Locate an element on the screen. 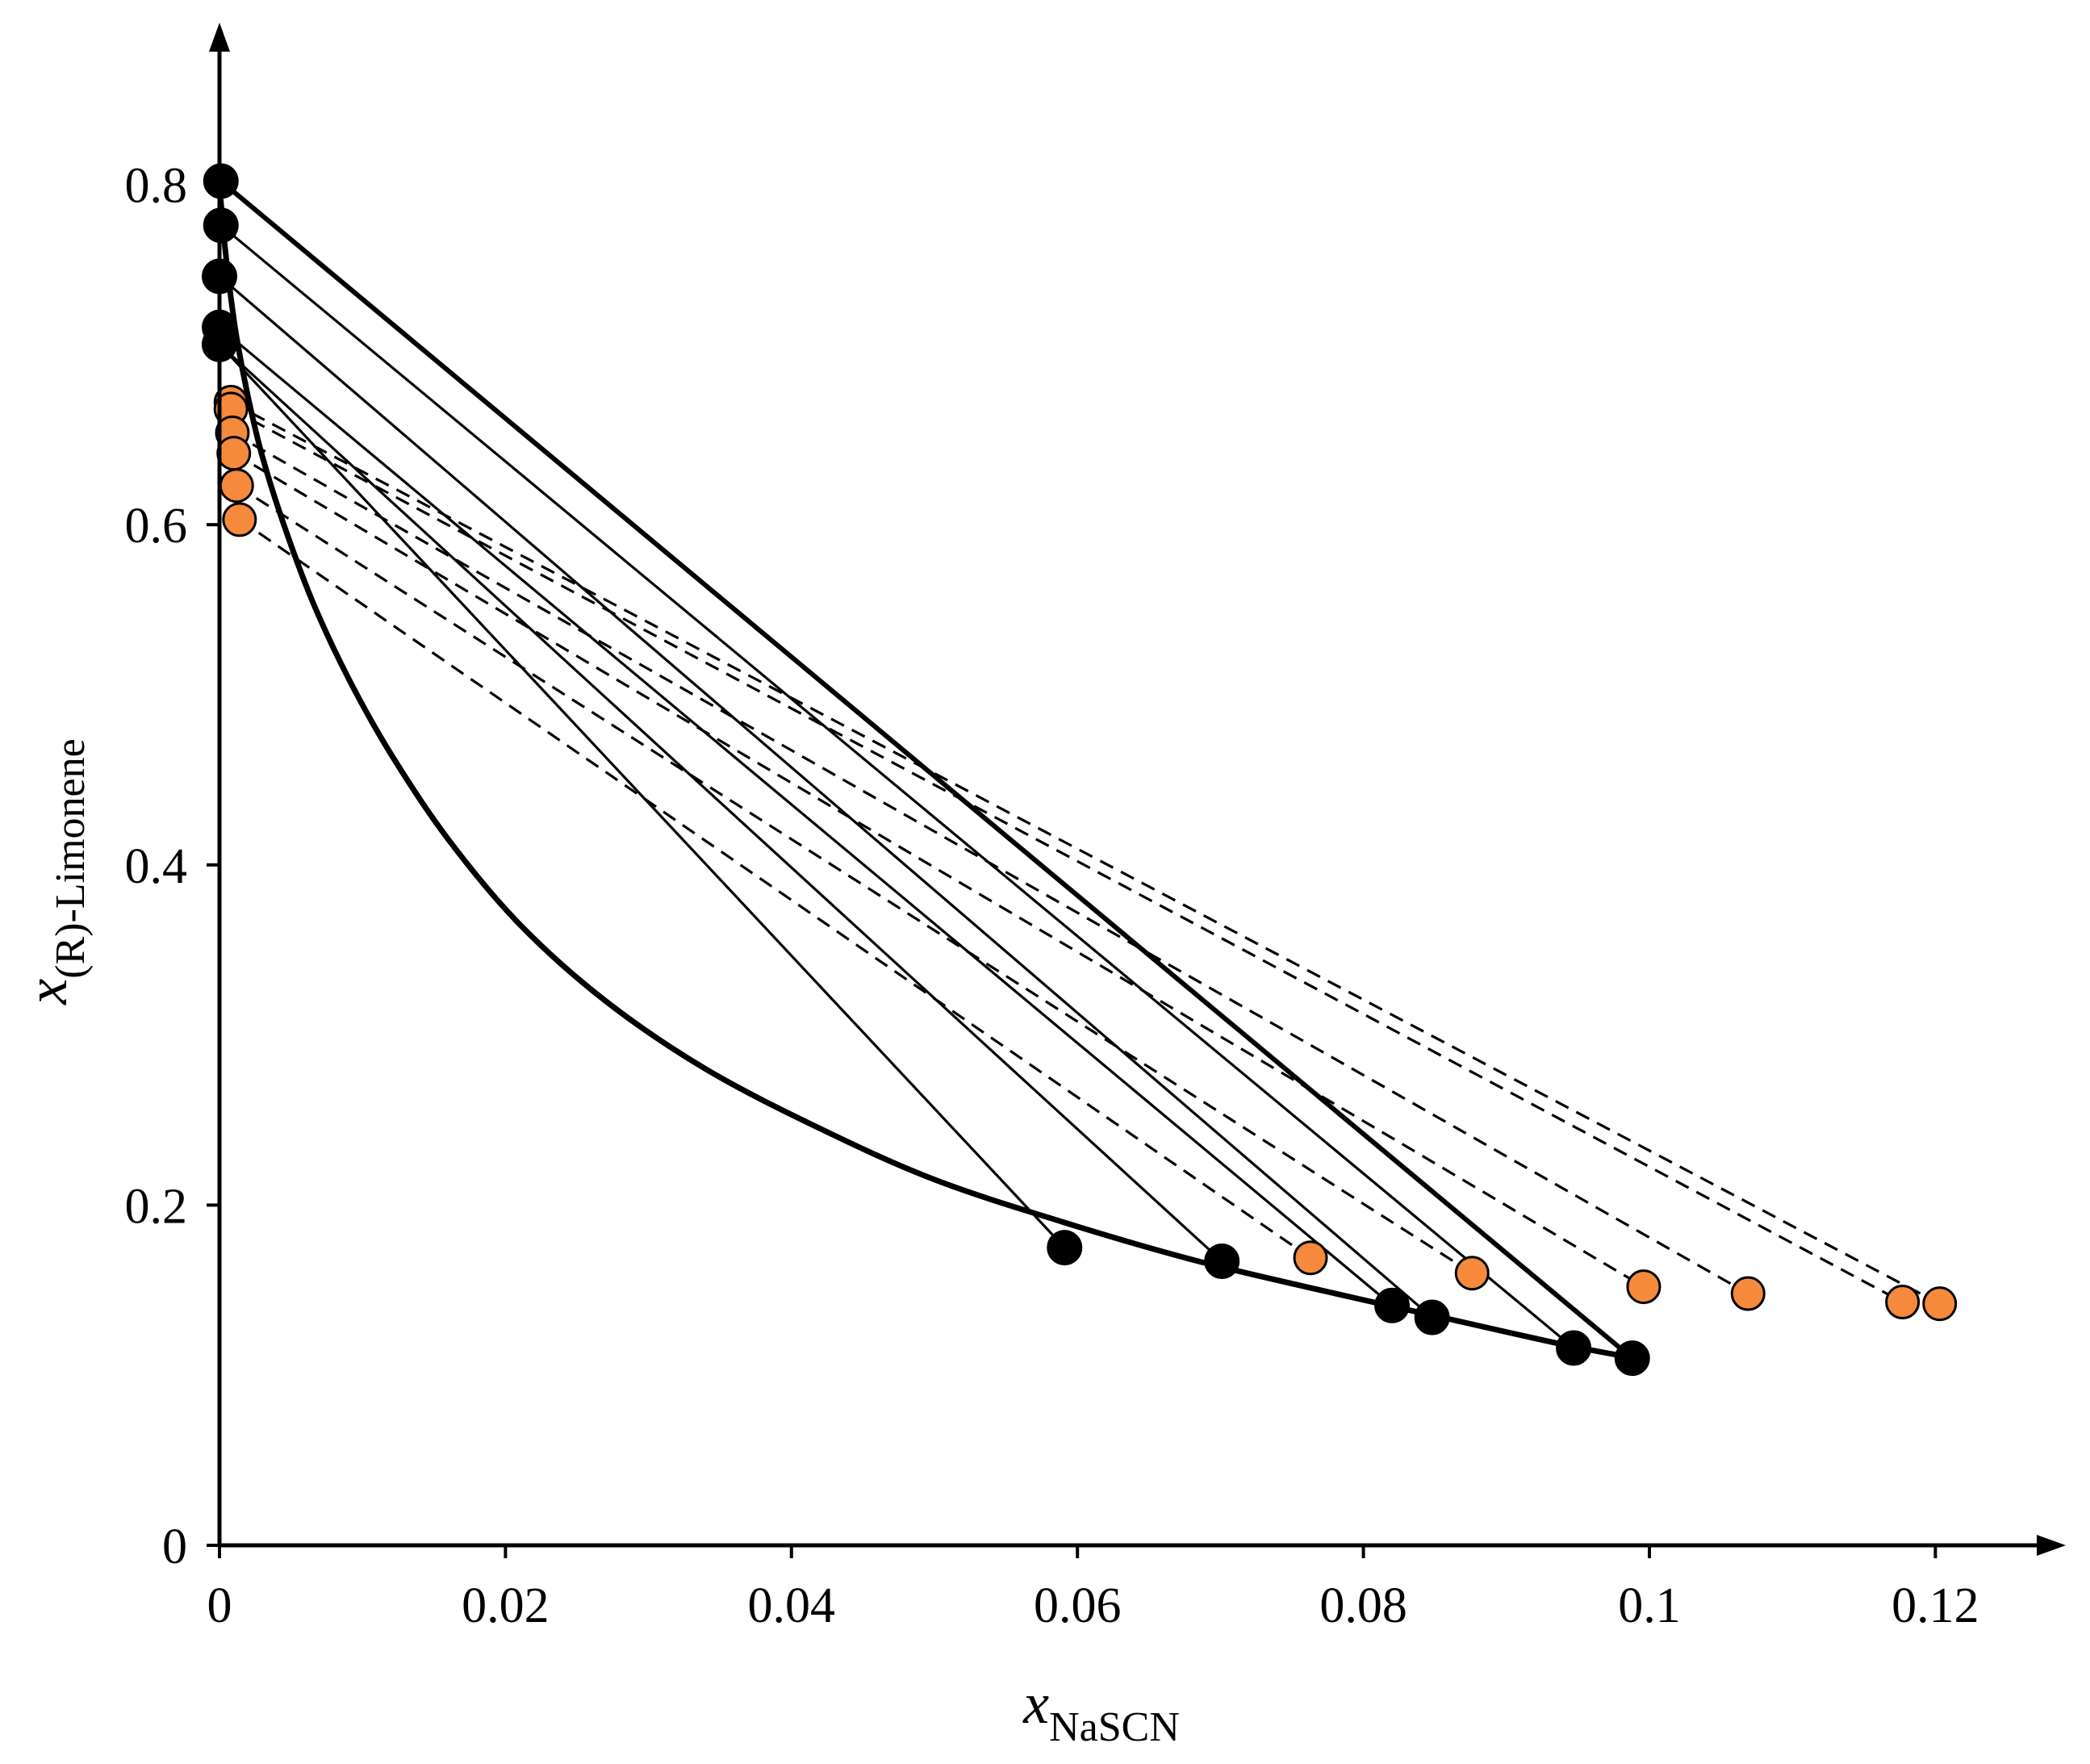 This screenshot has height=1764, width=2090. y-axis-title: x(R)-Limonene is located at coordinates (55, 871).